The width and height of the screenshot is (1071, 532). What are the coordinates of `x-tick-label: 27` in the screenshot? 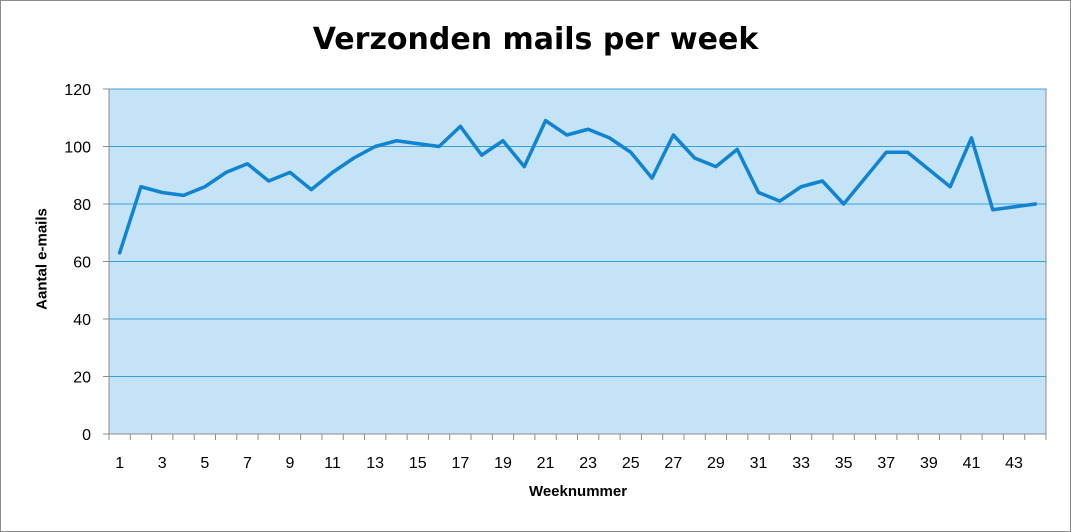 It's located at (673, 463).